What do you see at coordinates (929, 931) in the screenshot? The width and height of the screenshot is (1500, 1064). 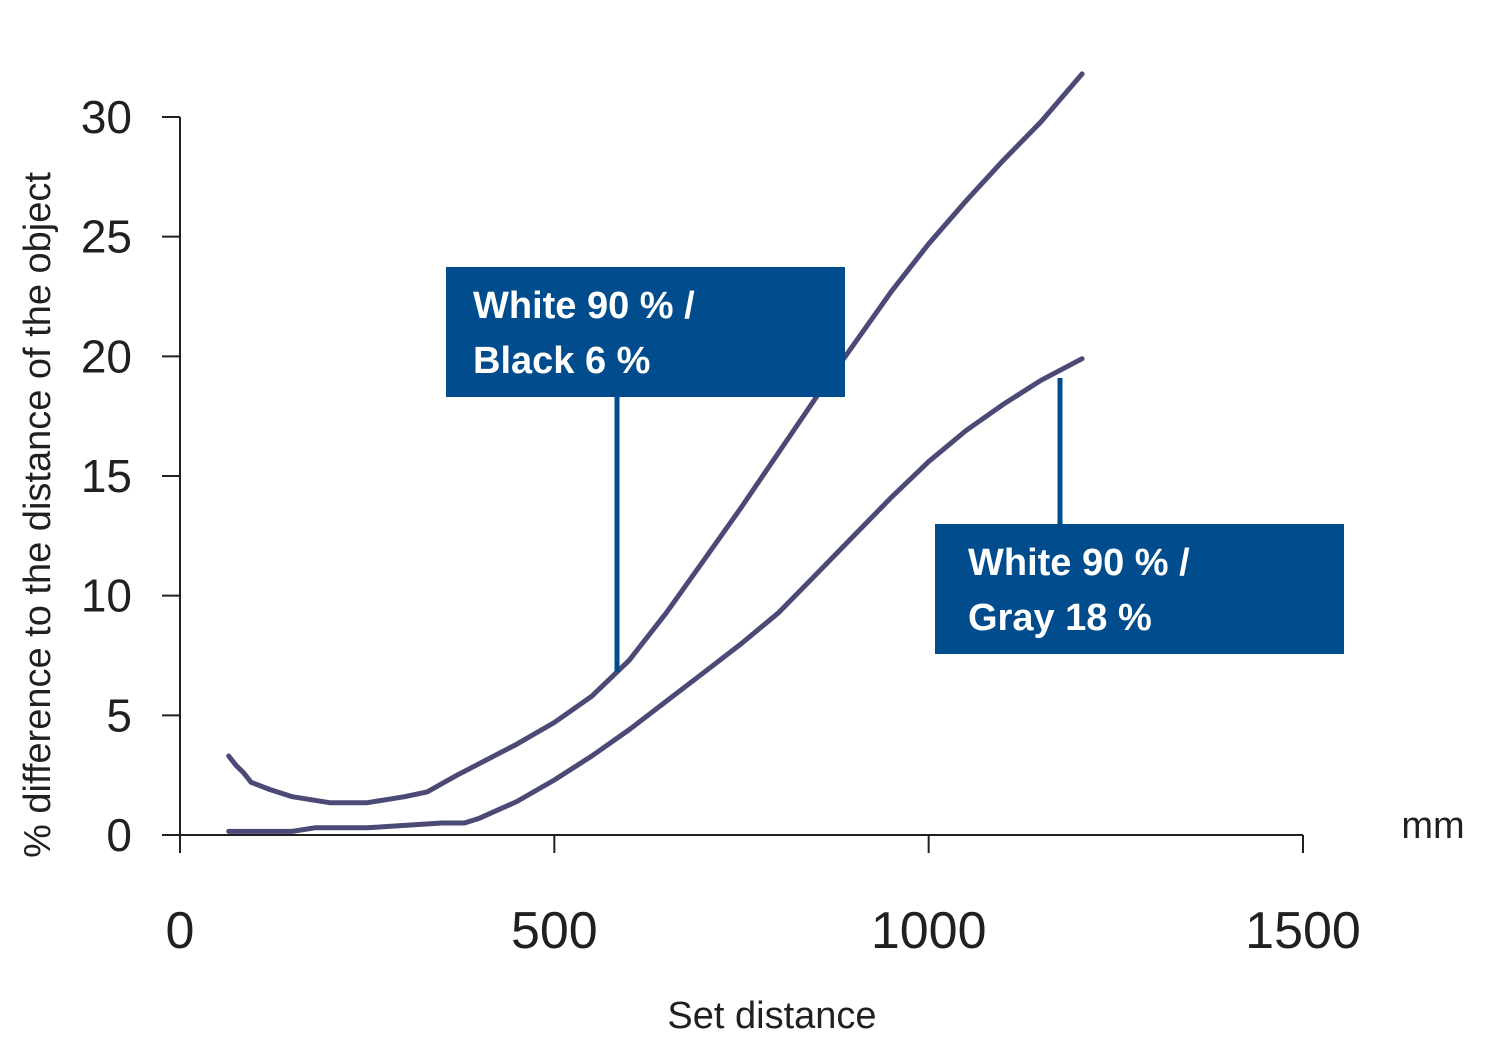 I see `x-tick-label: 1000` at bounding box center [929, 931].